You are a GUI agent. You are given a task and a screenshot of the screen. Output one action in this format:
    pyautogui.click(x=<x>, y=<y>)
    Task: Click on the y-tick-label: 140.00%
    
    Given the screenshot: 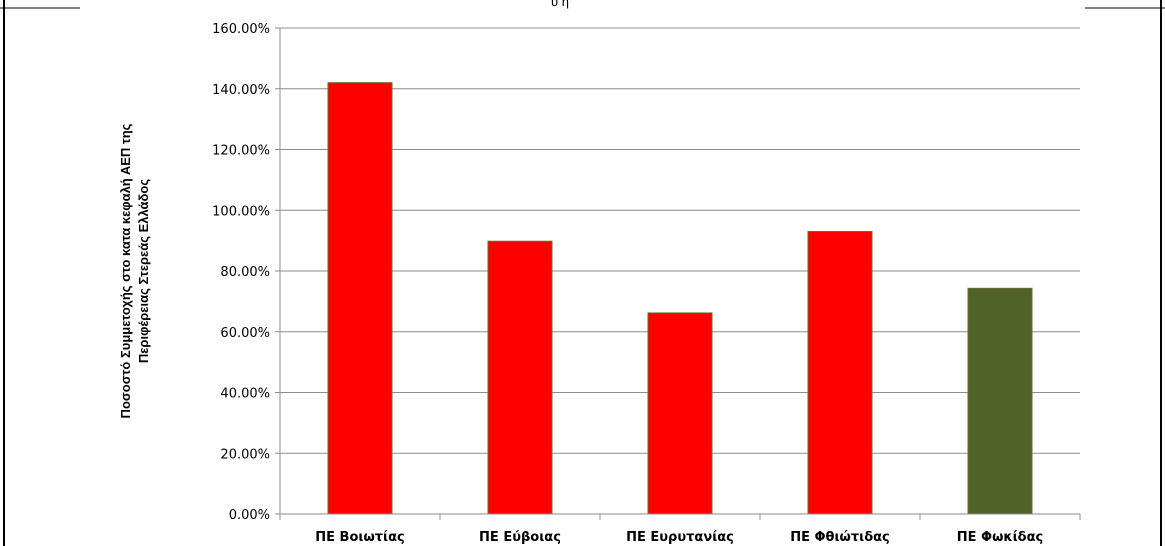 What is the action you would take?
    pyautogui.click(x=241, y=90)
    